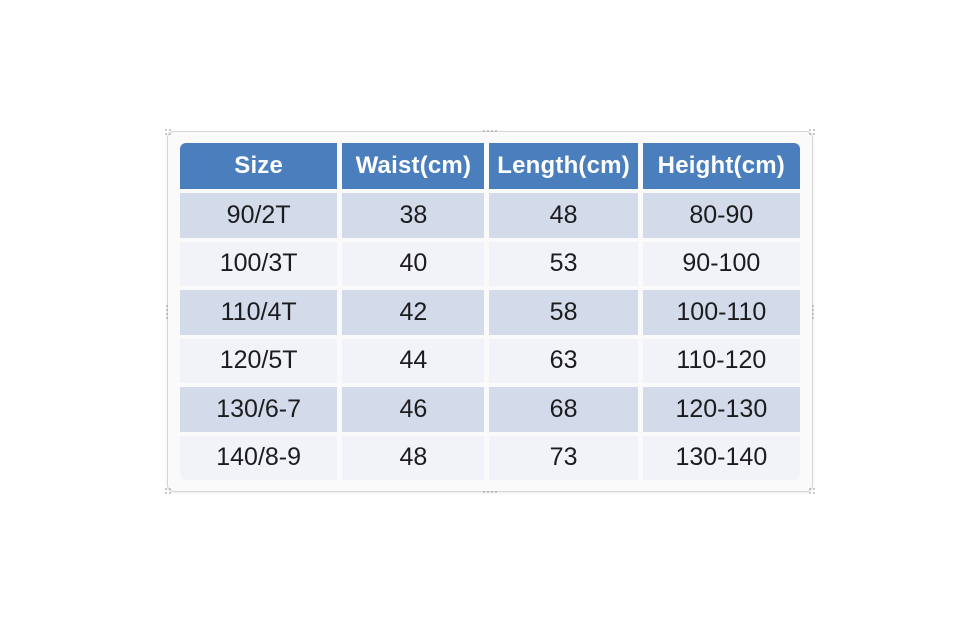 This screenshot has height=628, width=971. What do you see at coordinates (413, 166) in the screenshot?
I see `column-header: Waist(cm)` at bounding box center [413, 166].